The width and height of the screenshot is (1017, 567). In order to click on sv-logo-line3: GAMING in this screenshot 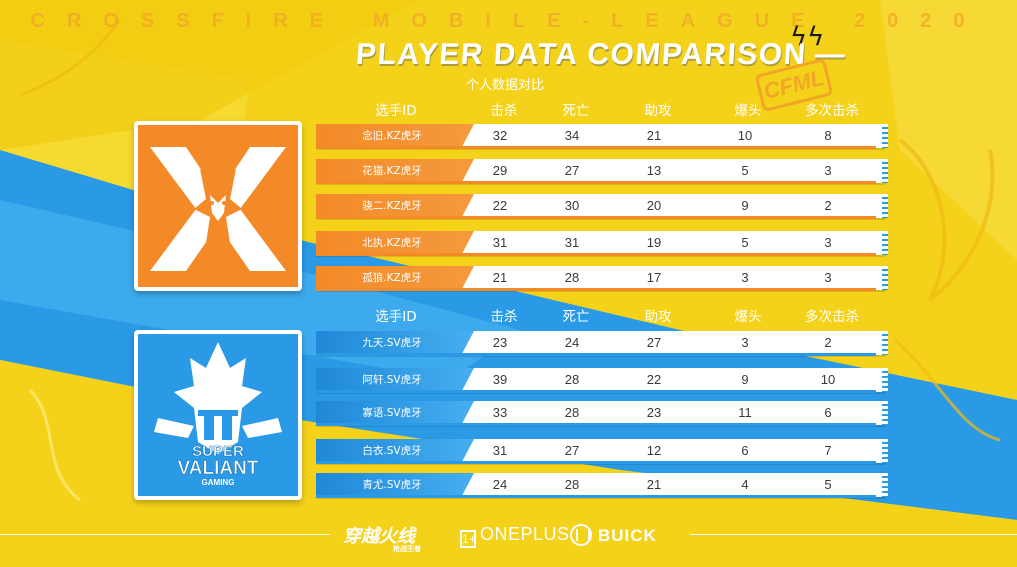, I will do `click(218, 482)`.